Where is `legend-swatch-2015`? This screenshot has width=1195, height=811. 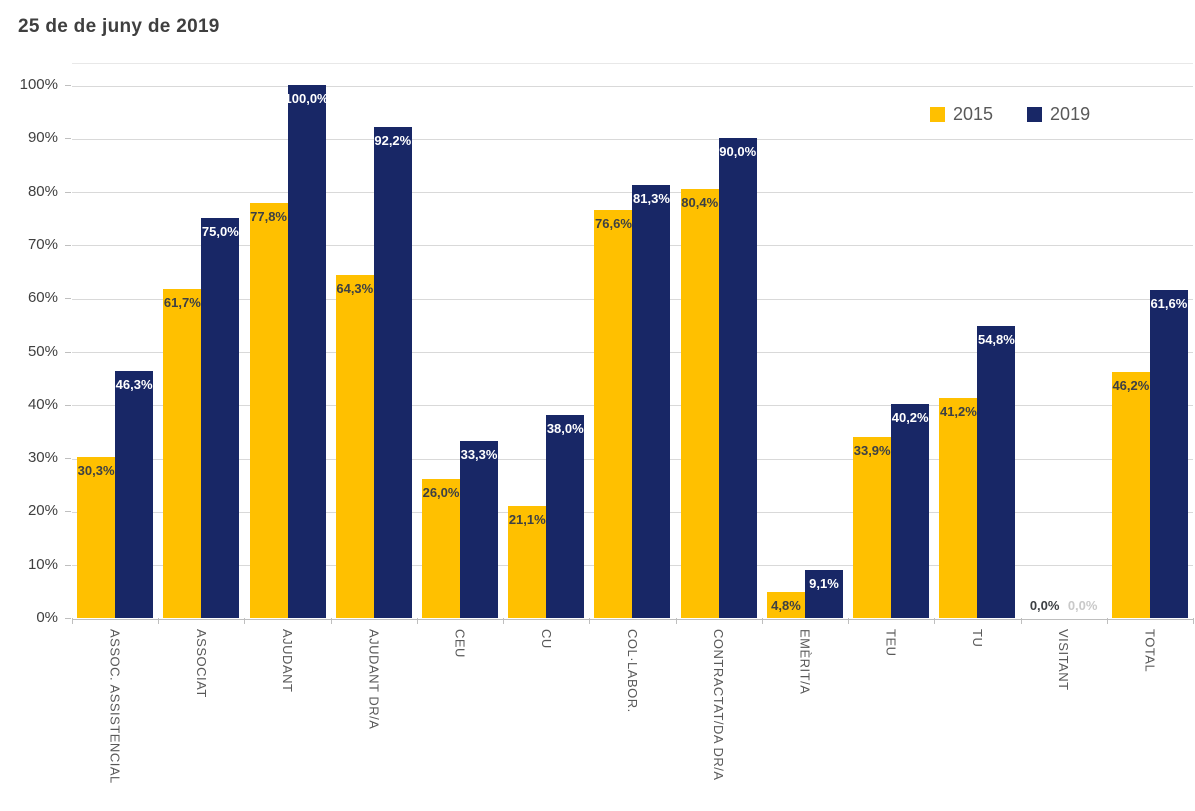
legend-swatch-2015 is located at coordinates (937, 114).